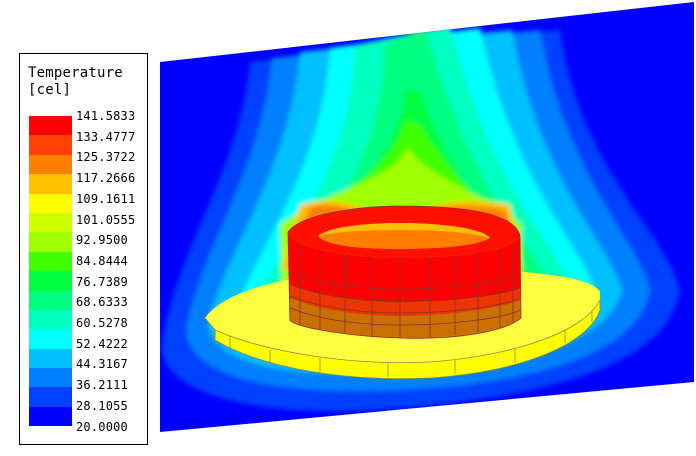 The width and height of the screenshot is (696, 456). I want to click on legend-tick-label: 84.8444, so click(102, 260).